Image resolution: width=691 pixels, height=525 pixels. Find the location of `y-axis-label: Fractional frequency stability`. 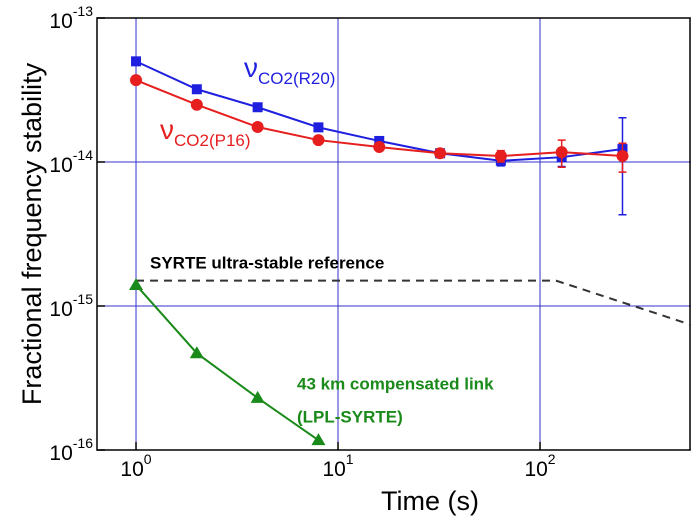

y-axis-label: Fractional frequency stability is located at coordinates (32, 233).